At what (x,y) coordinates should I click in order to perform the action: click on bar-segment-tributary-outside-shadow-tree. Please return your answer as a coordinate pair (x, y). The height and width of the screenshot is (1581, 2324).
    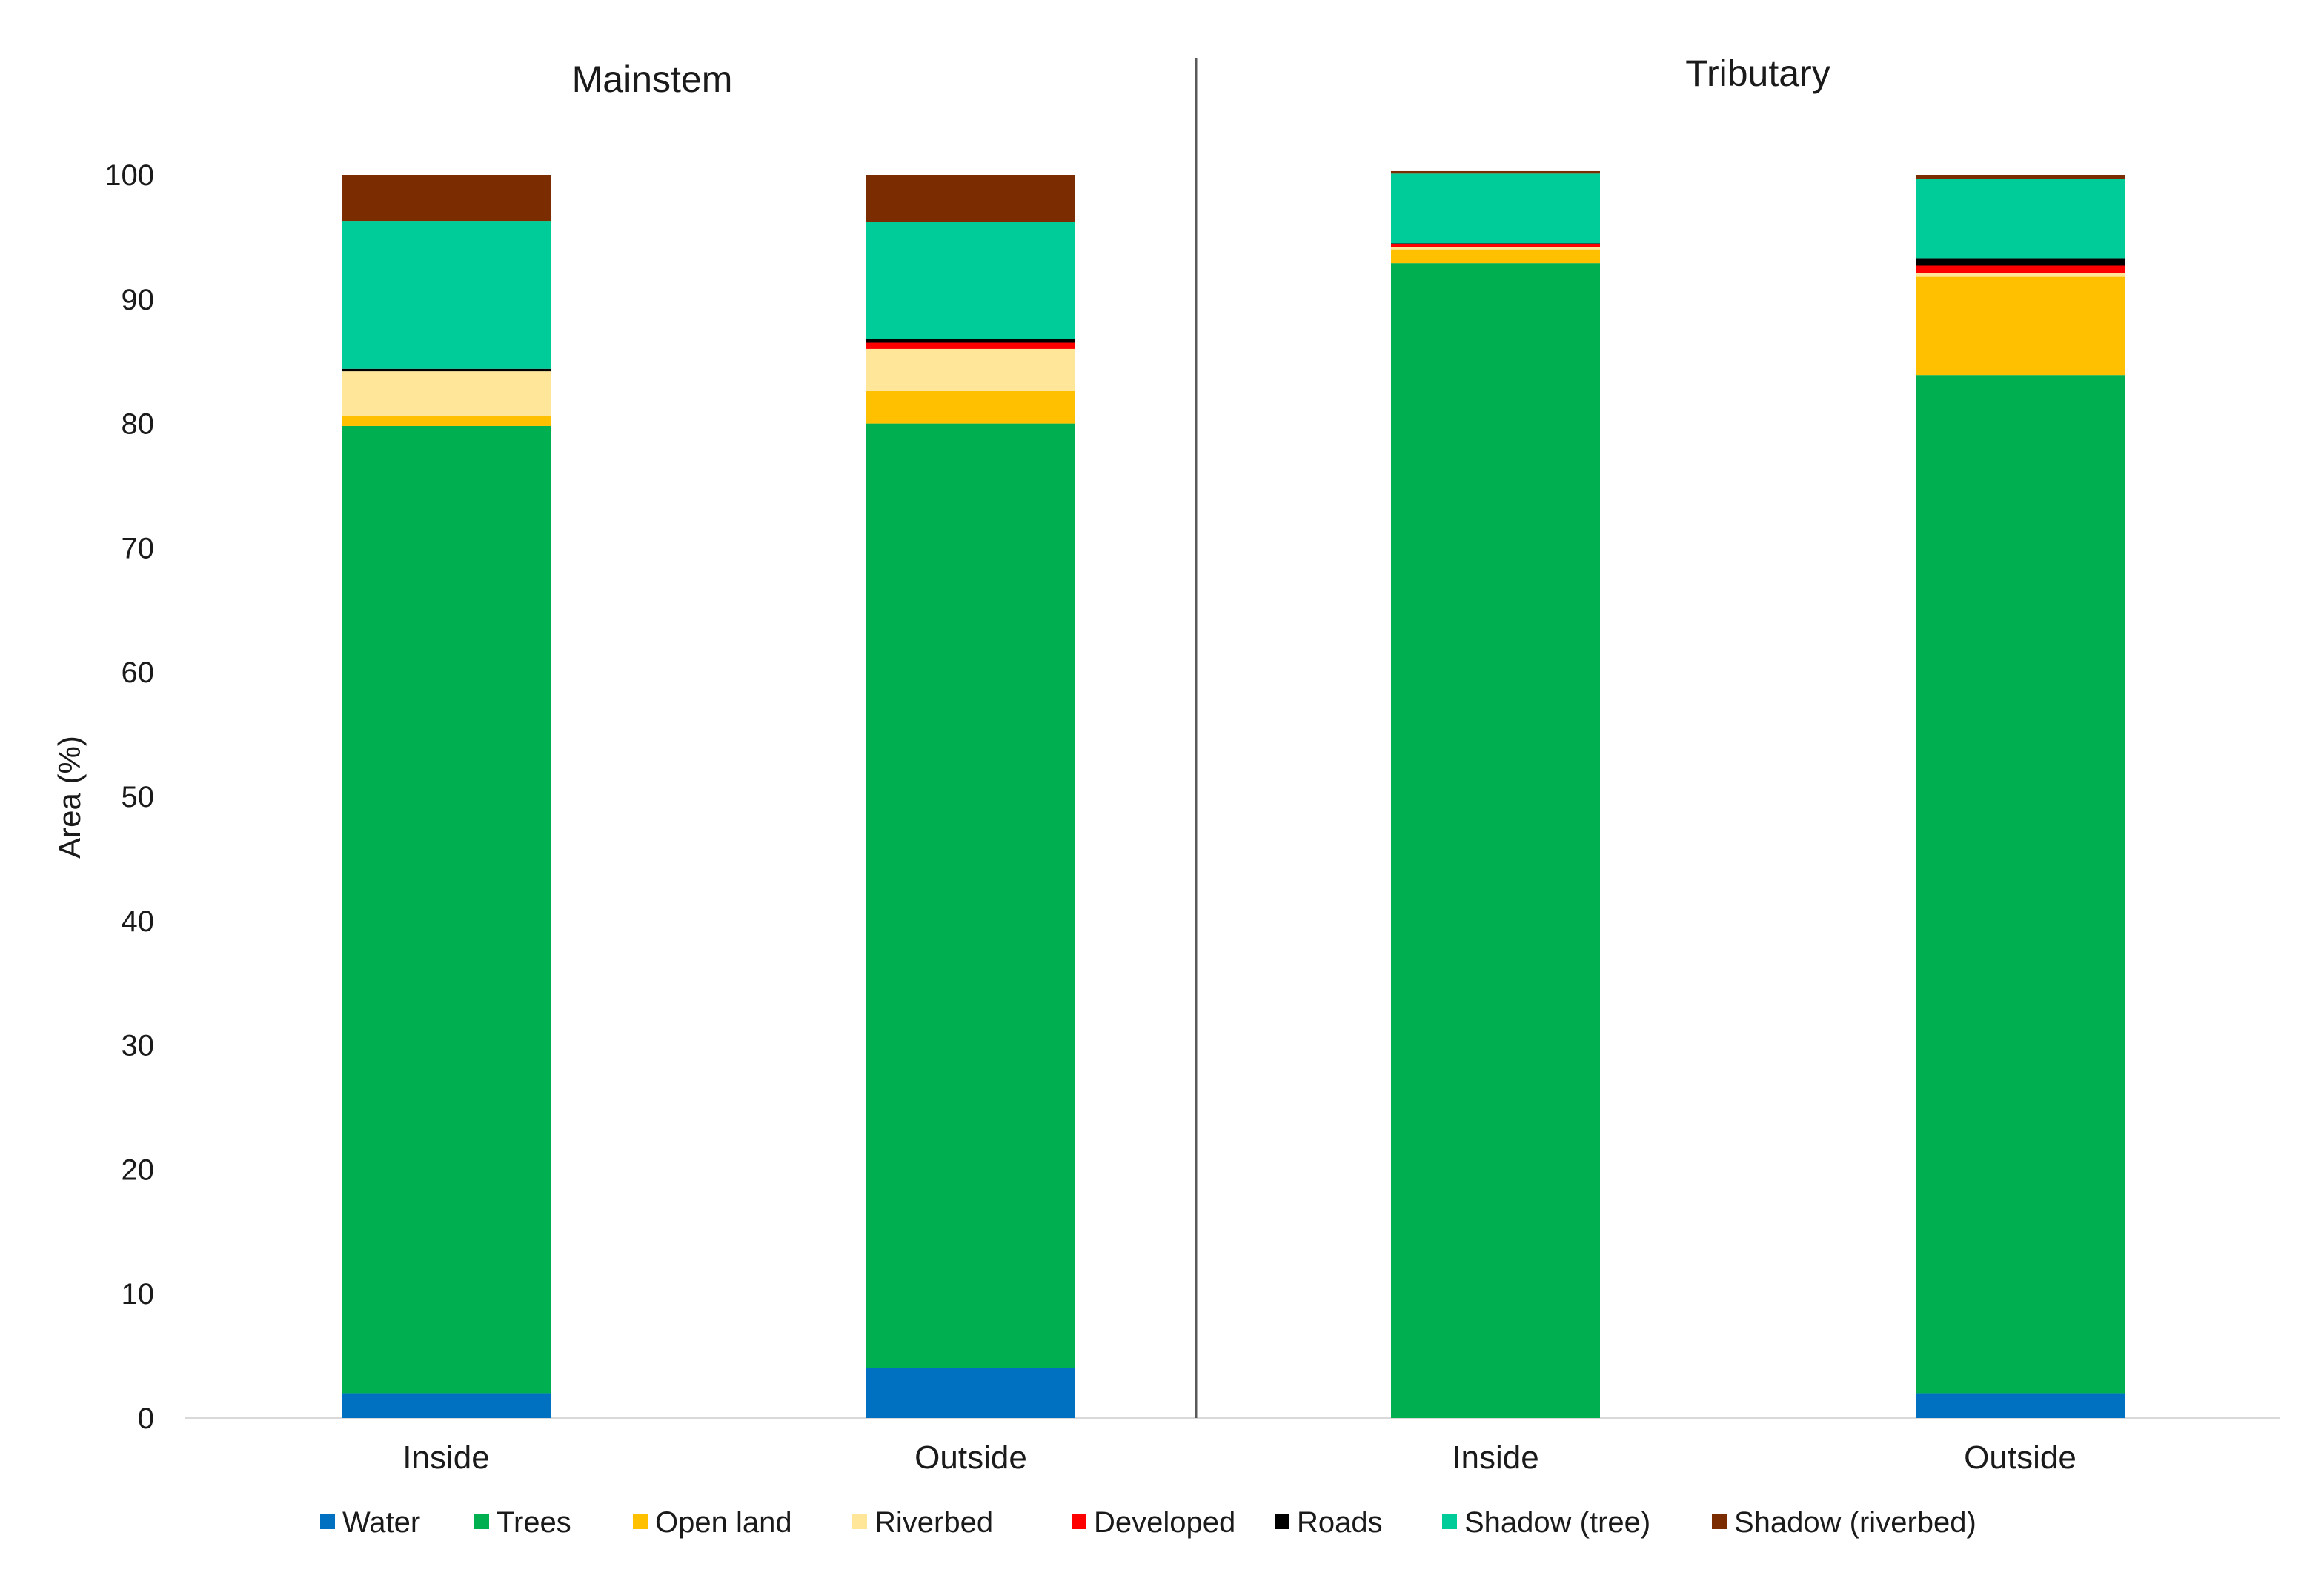
    Looking at the image, I should click on (2020, 219).